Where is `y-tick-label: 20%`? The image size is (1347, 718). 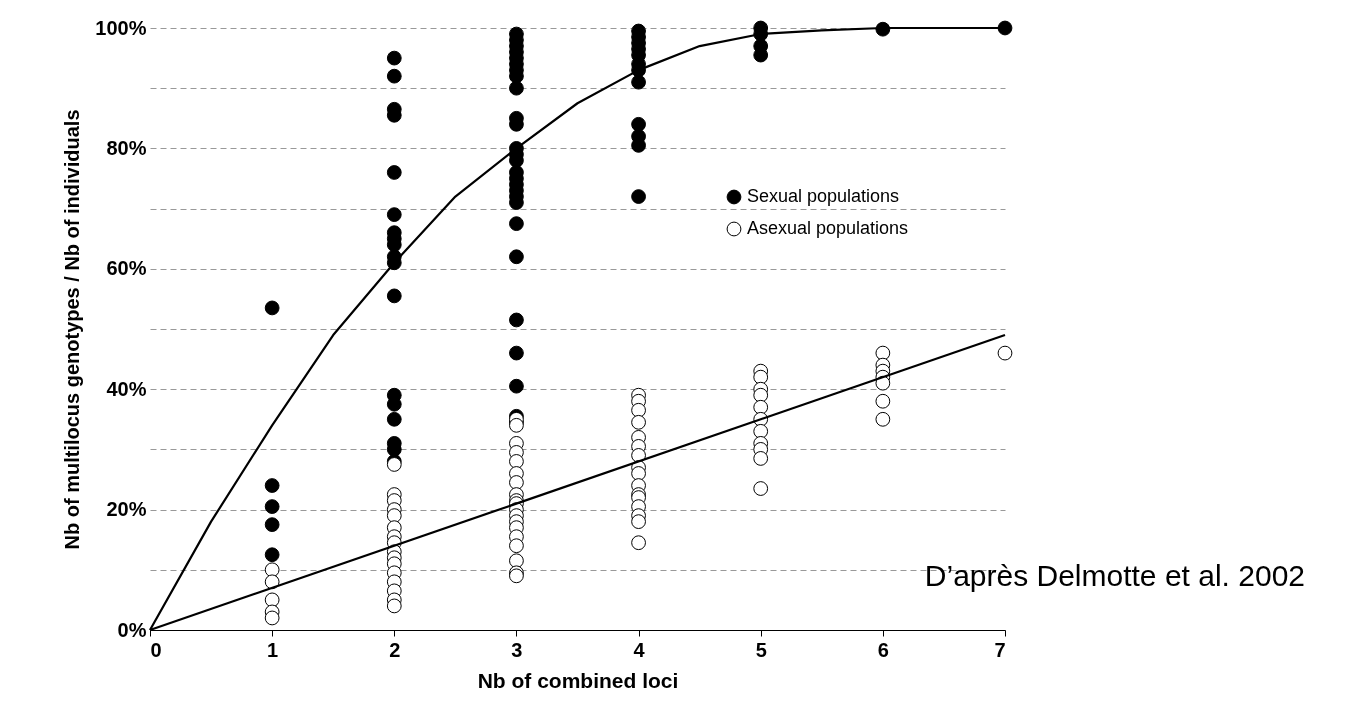 y-tick-label: 20% is located at coordinates (126, 509).